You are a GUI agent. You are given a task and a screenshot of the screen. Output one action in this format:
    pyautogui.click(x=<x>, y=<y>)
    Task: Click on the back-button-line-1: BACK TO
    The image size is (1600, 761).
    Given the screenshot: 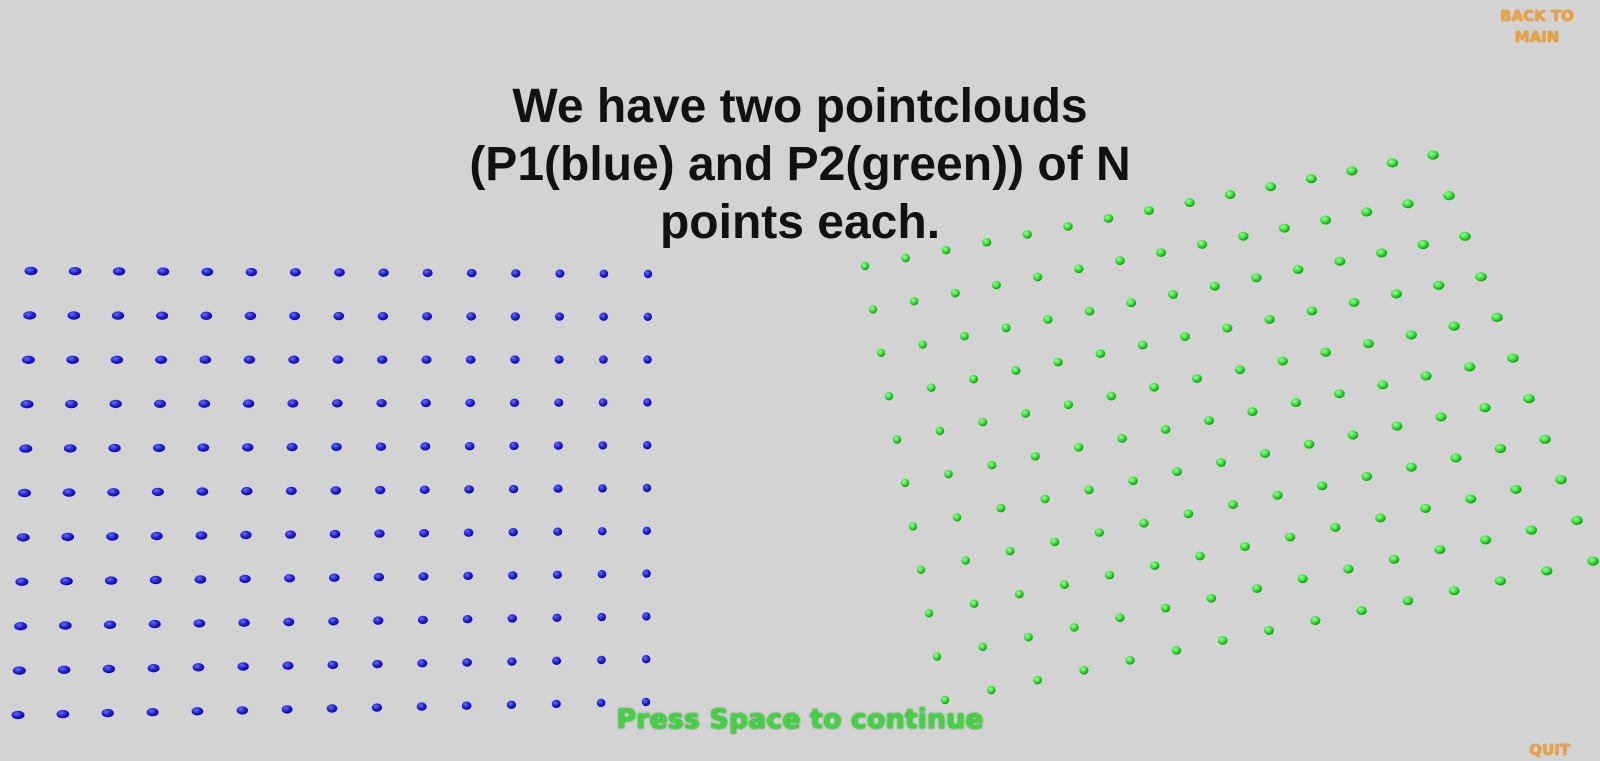 What is the action you would take?
    pyautogui.click(x=1537, y=16)
    